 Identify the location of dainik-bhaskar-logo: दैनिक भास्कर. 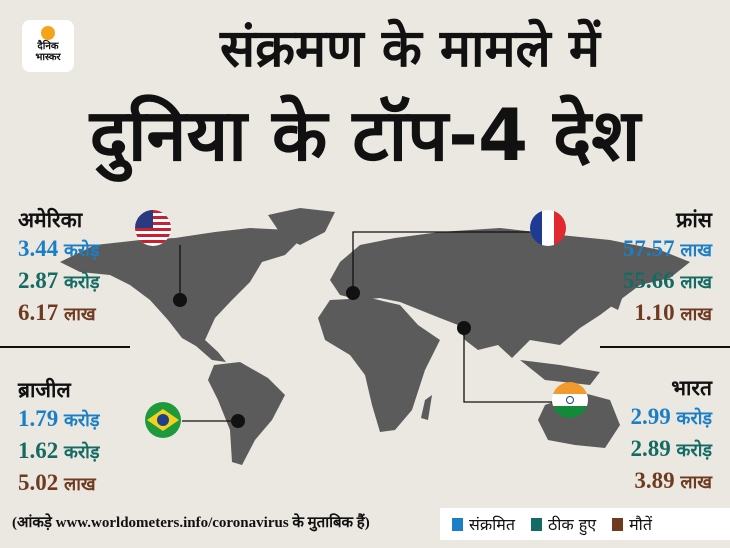
(48, 46).